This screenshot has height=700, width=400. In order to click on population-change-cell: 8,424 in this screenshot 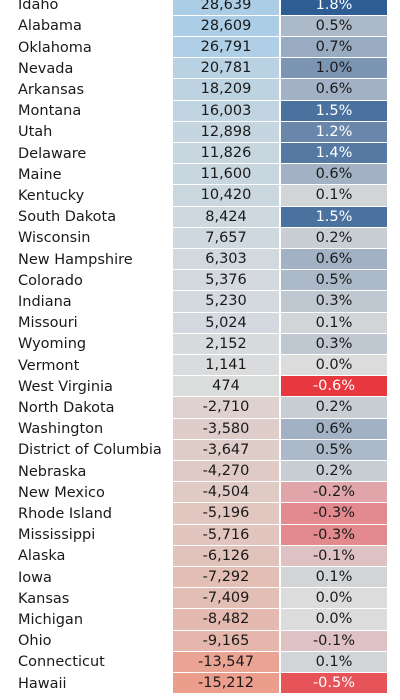, I will do `click(226, 216)`.